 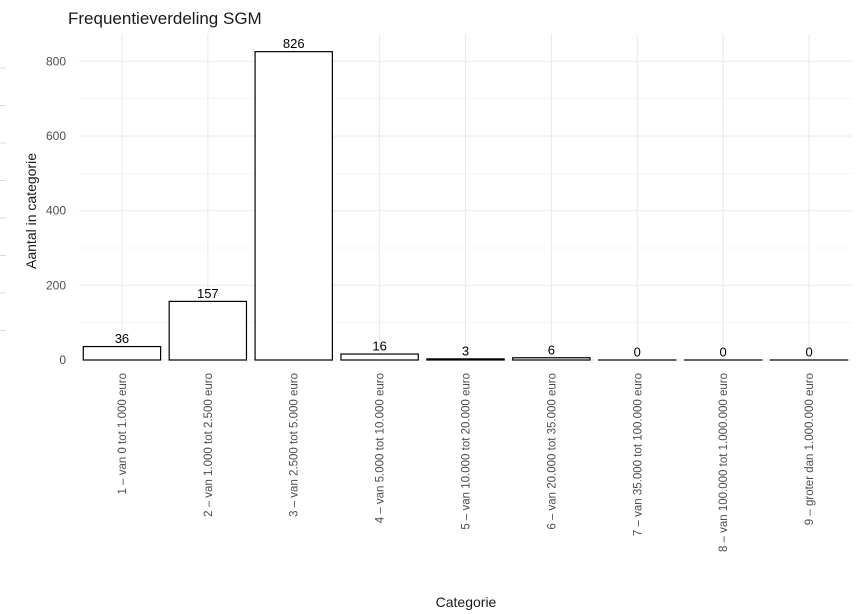 What do you see at coordinates (122, 338) in the screenshot?
I see `bar-value-label: 36` at bounding box center [122, 338].